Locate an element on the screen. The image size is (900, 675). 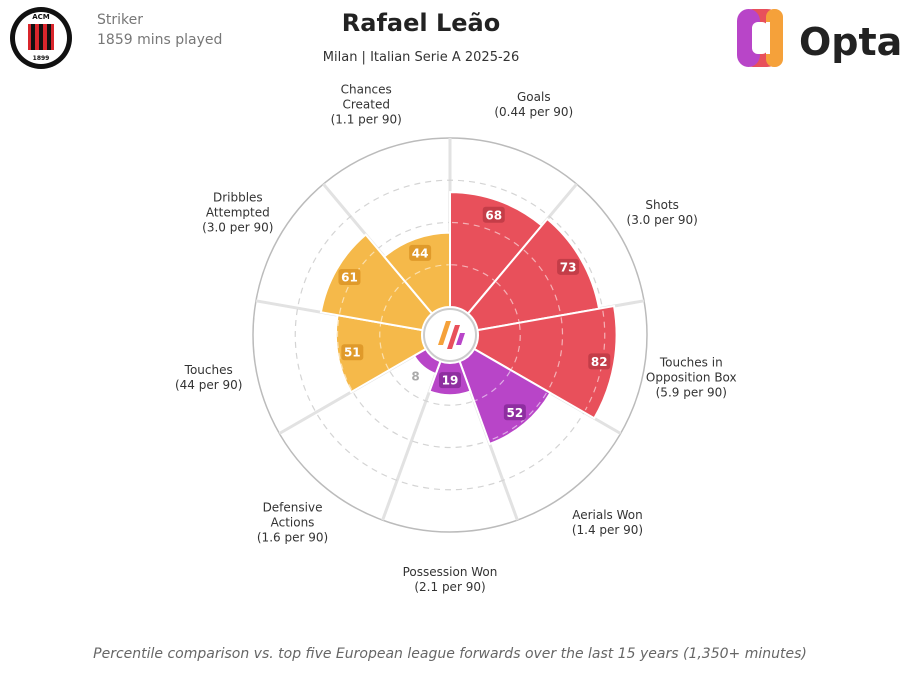
value-label: 8 is located at coordinates (415, 376).